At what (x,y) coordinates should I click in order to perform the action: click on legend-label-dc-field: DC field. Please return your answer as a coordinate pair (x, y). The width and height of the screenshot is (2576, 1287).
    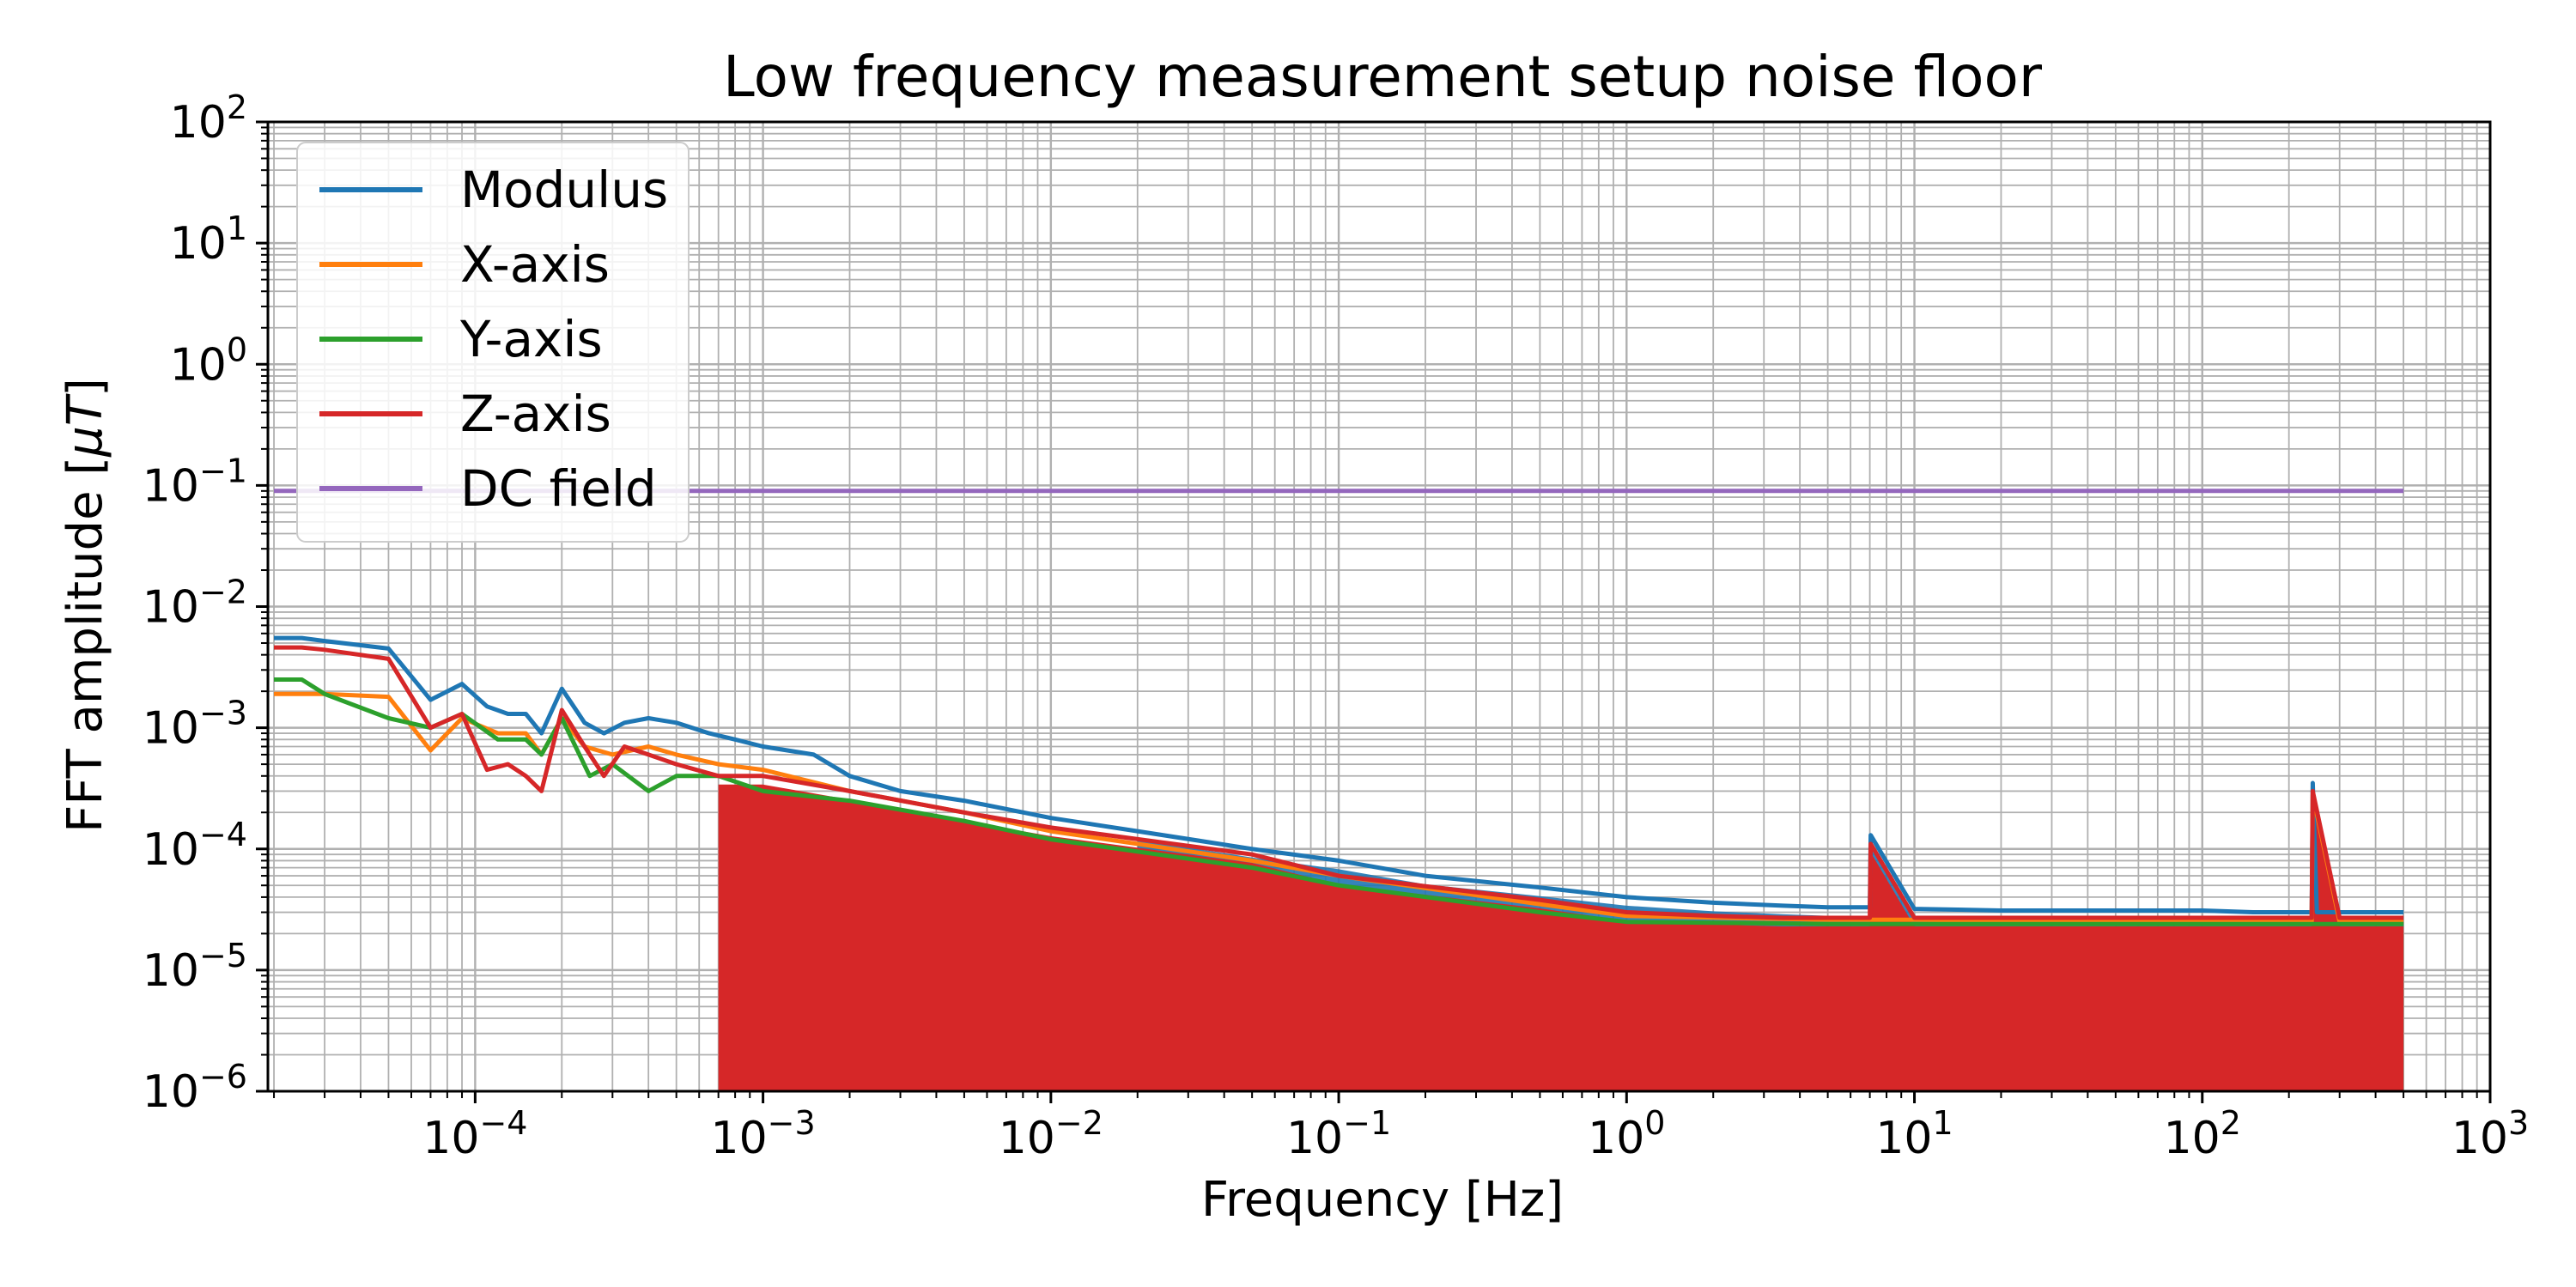
    Looking at the image, I should click on (558, 488).